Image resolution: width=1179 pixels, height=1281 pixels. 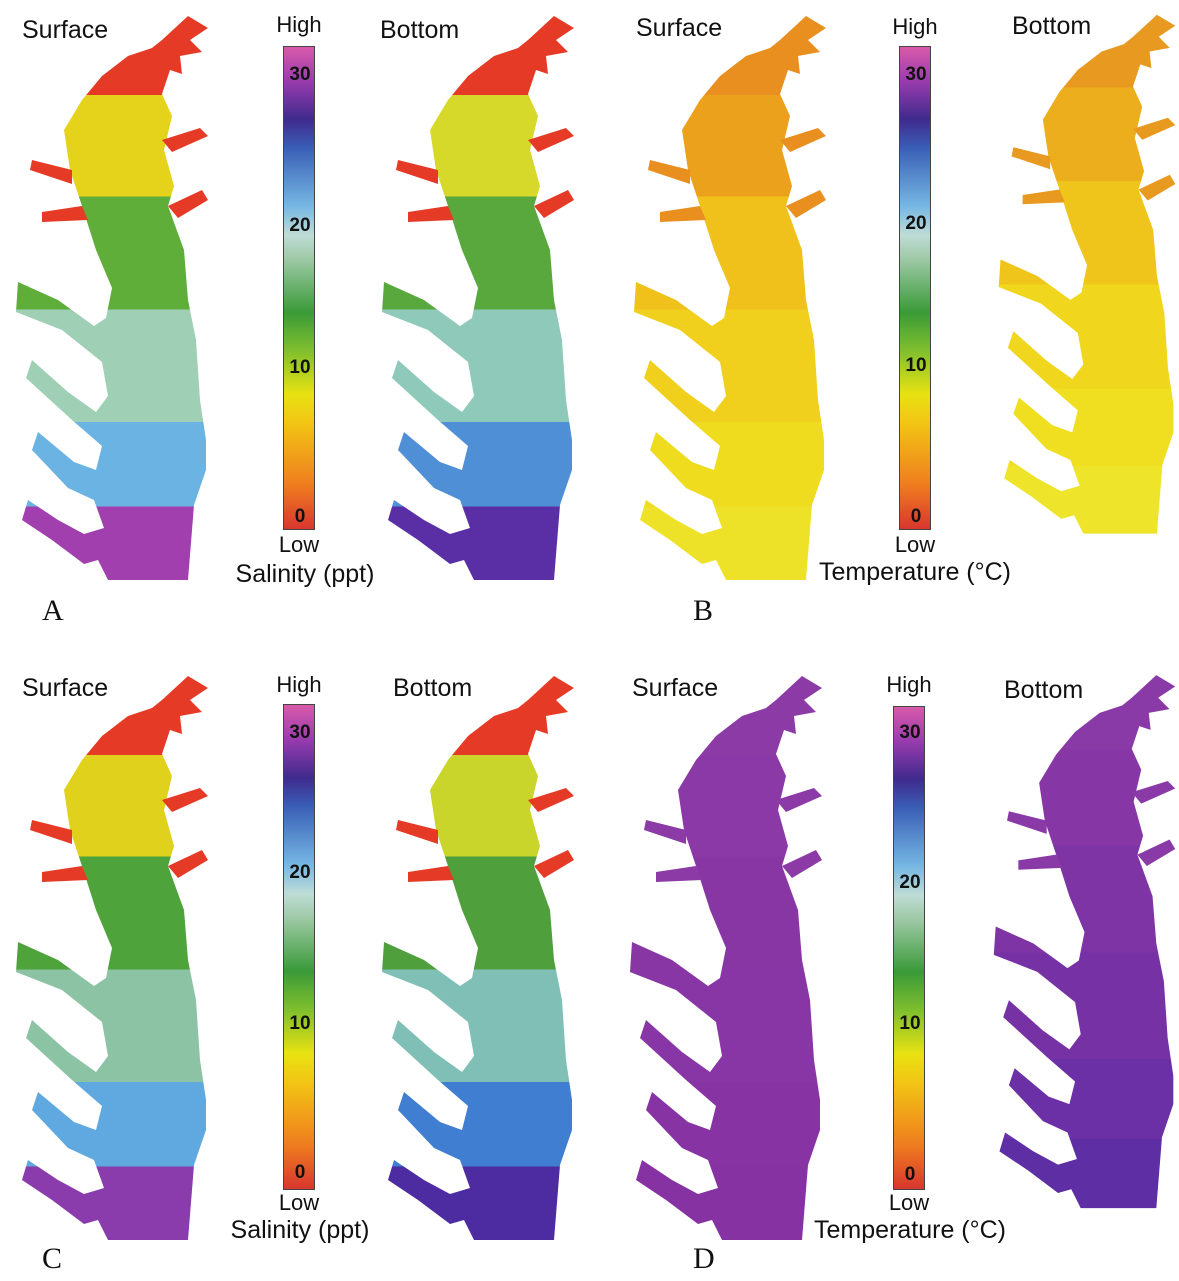 What do you see at coordinates (704, 1258) in the screenshot?
I see `panel-label: D` at bounding box center [704, 1258].